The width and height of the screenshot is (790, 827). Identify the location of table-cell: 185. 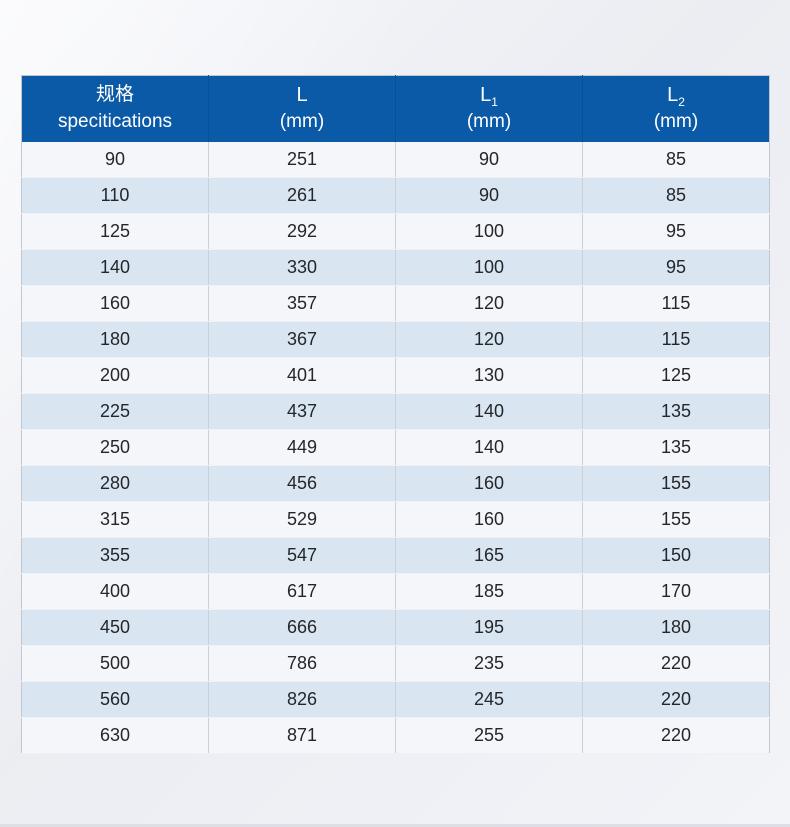
(489, 591).